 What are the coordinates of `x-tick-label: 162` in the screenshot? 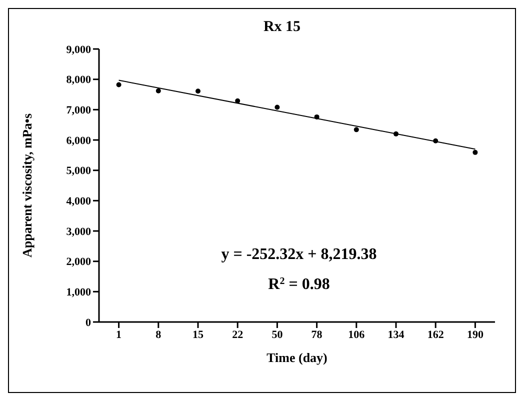 It's located at (435, 334).